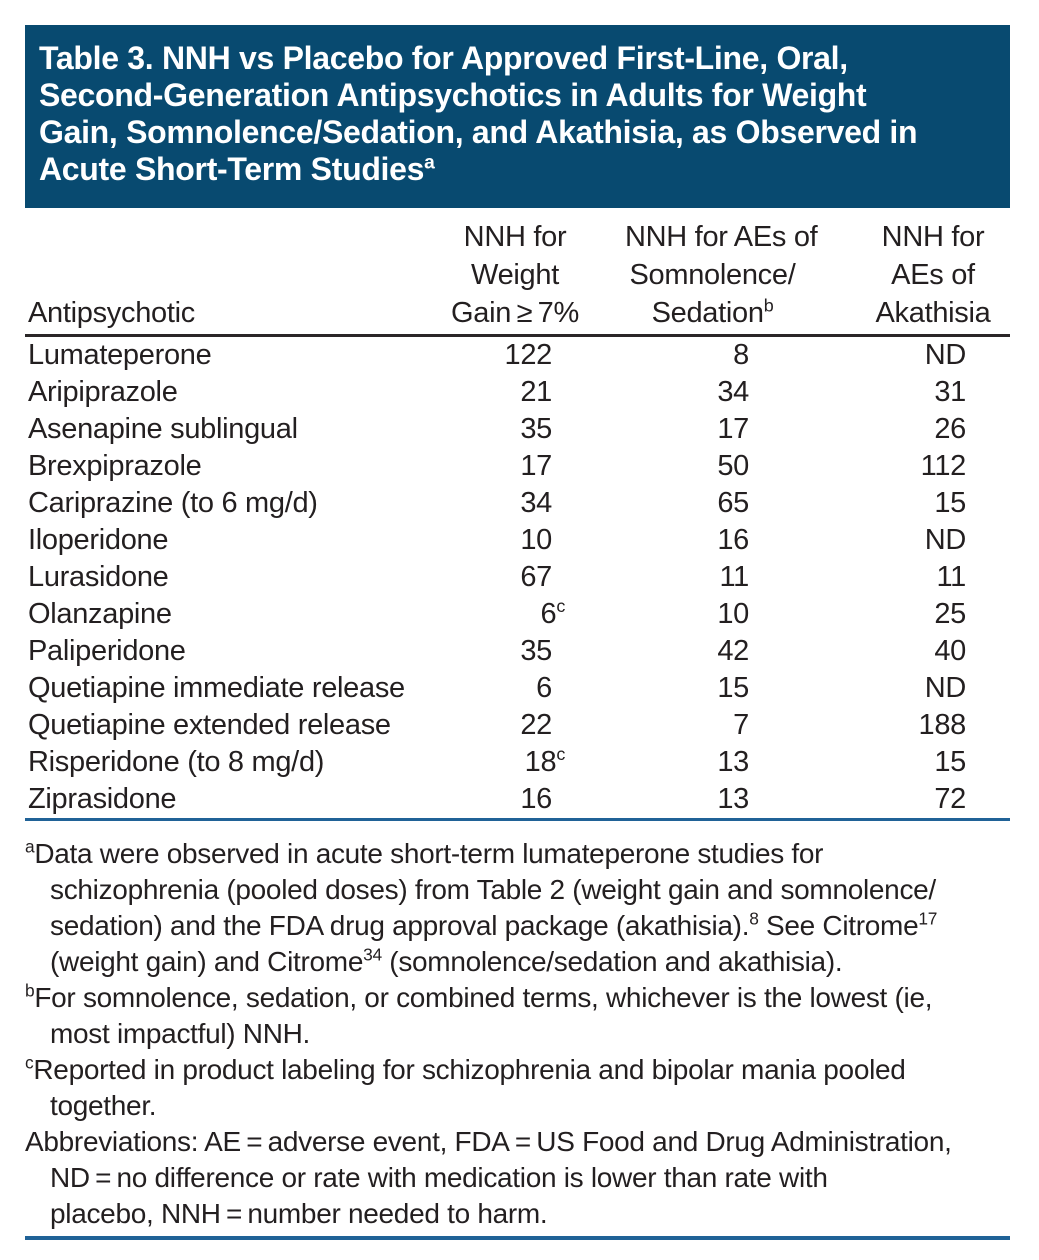 The image size is (1039, 1260). Describe the element at coordinates (905, 762) in the screenshot. I see `akathisia-cell: 15` at that location.